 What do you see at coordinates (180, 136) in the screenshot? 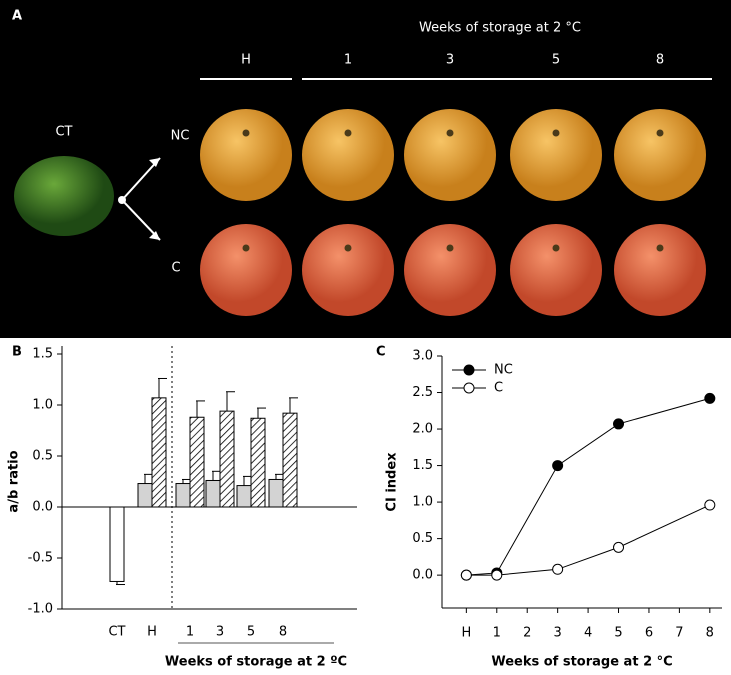
I see `row-label: NC` at bounding box center [180, 136].